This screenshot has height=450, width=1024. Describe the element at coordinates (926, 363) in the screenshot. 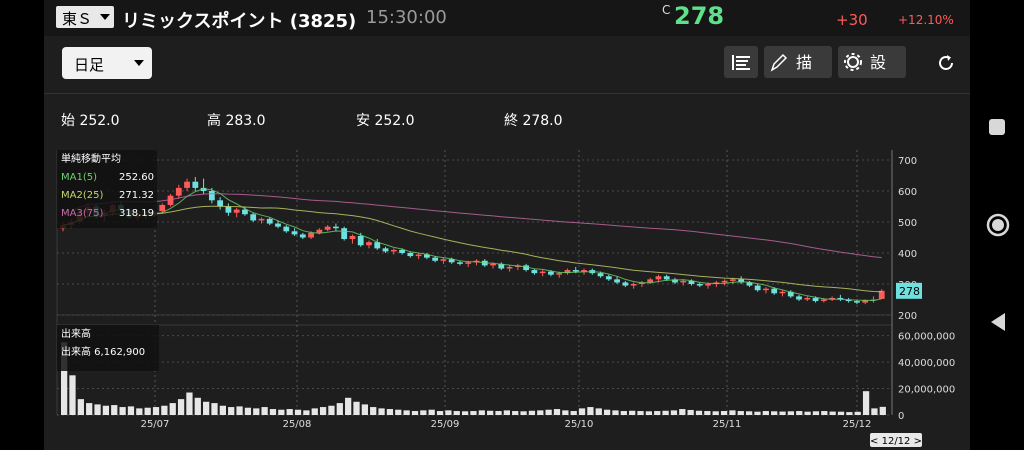

I see `volume-tick-label: 40,000,000` at that location.